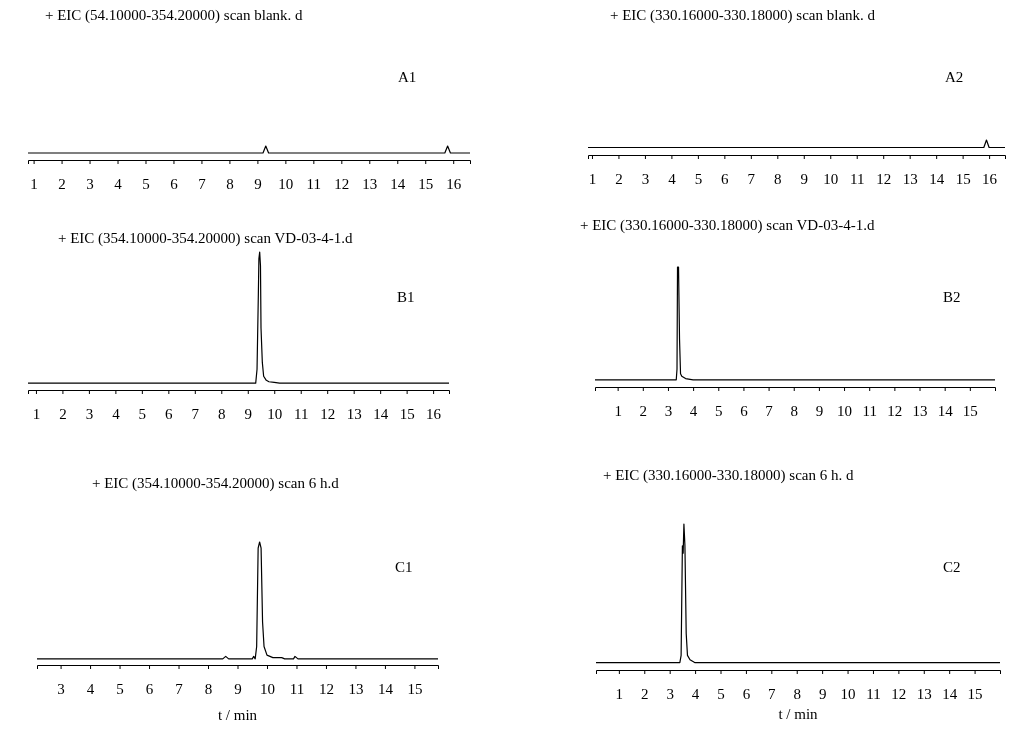 This screenshot has width=1021, height=740. What do you see at coordinates (743, 15) in the screenshot?
I see `chart-title: + EIC (330.16000-330.18000) scan blank. d` at bounding box center [743, 15].